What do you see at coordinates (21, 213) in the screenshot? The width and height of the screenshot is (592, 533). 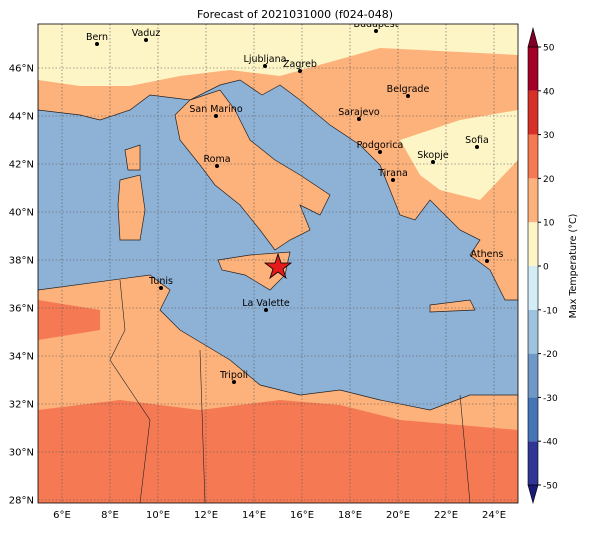 I see `y-tick-label: 40°N` at bounding box center [21, 213].